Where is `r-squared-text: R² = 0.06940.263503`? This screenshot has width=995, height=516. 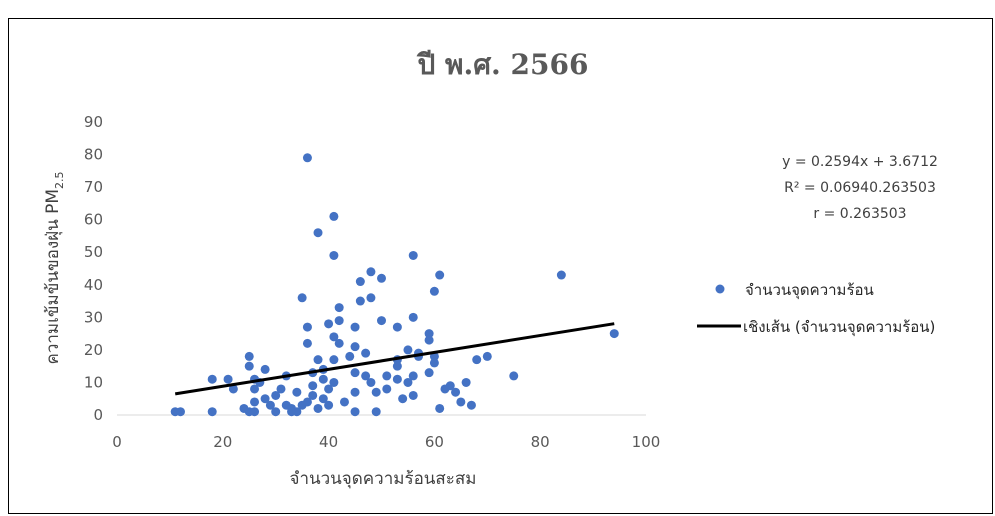 r-squared-text: R² = 0.06940.263503 is located at coordinates (860, 188).